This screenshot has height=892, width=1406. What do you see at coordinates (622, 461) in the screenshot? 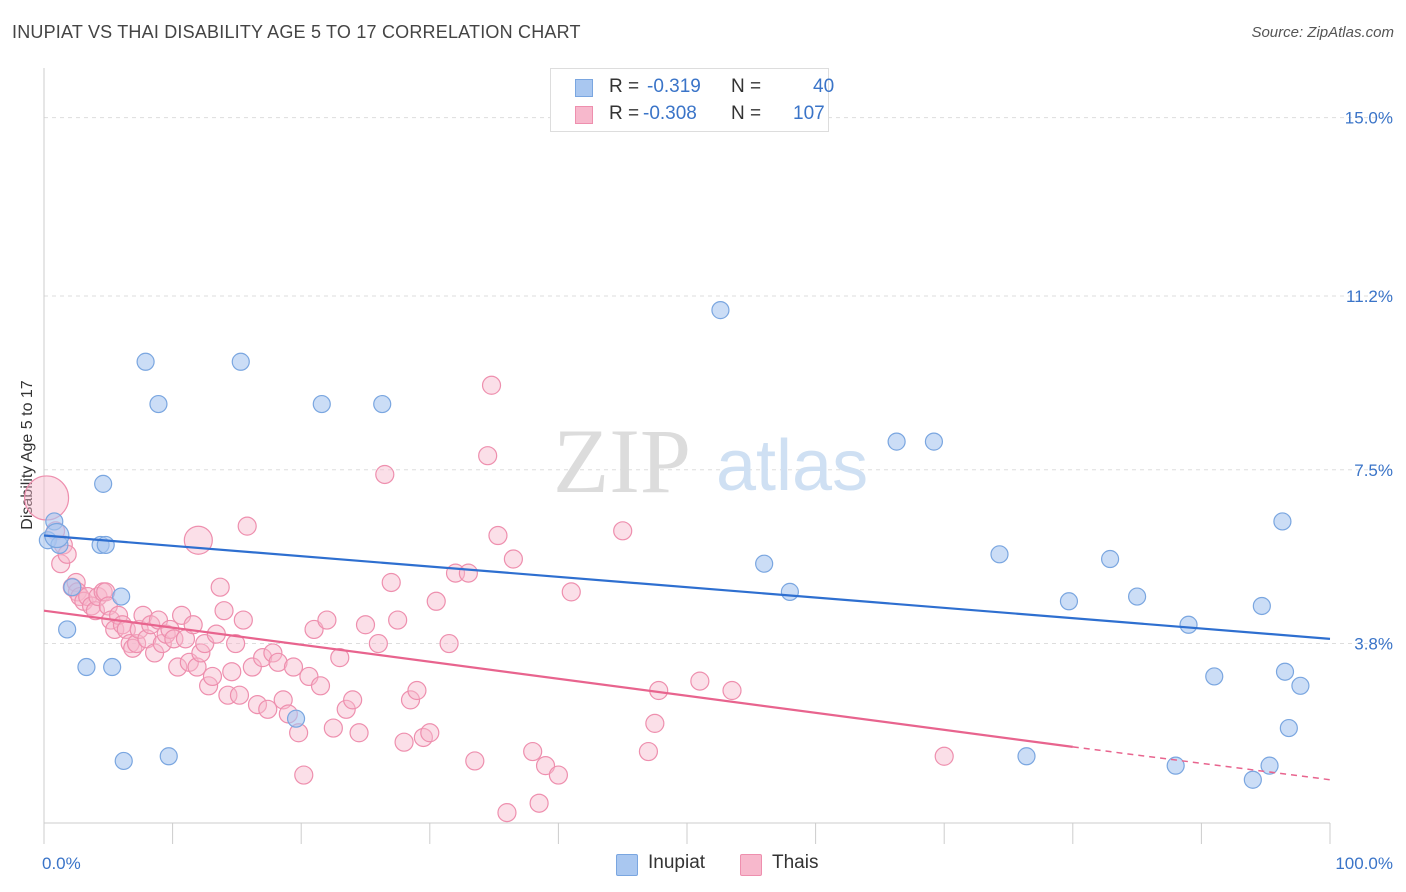
I see `watermark-zip: ZIP` at bounding box center [622, 461].